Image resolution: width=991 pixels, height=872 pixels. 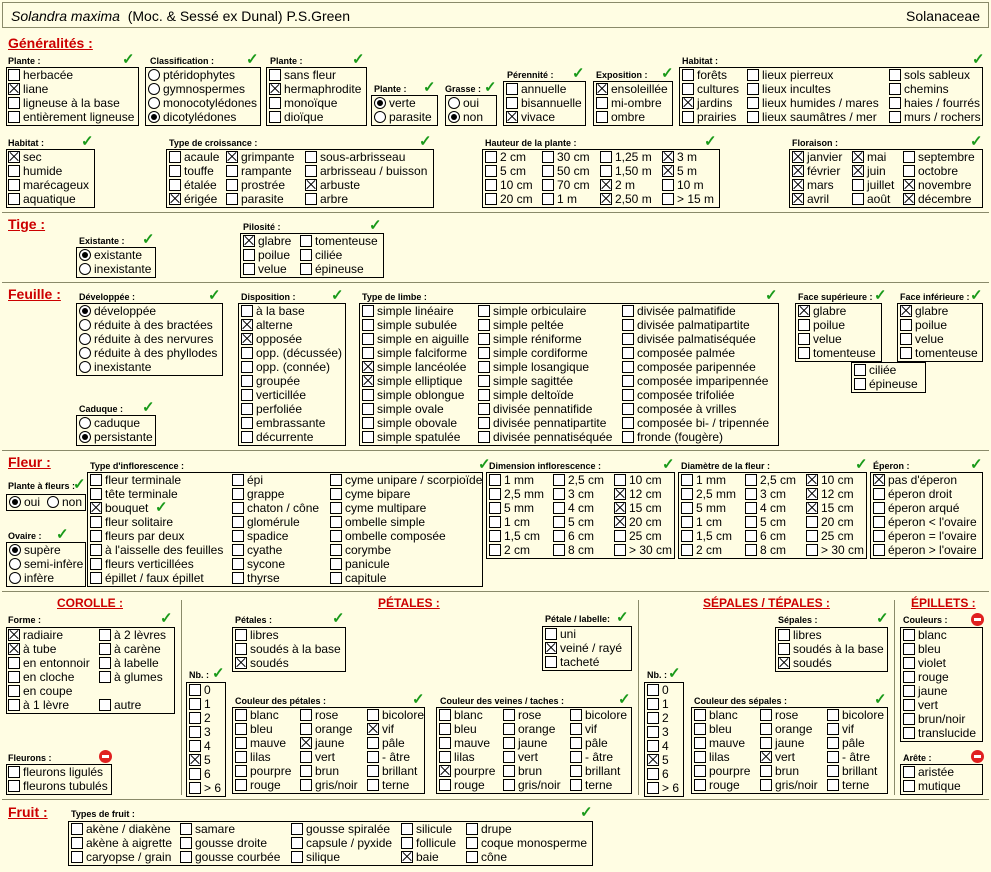 What do you see at coordinates (573, 536) in the screenshot?
I see `checkbox-diminflo: 6 cm` at bounding box center [573, 536].